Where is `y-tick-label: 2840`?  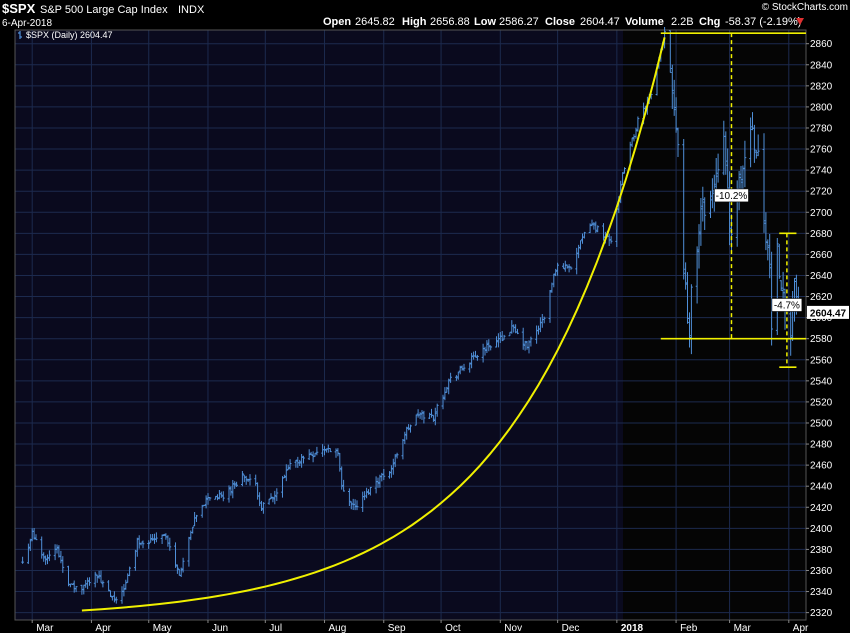
y-tick-label: 2840 is located at coordinates (821, 65).